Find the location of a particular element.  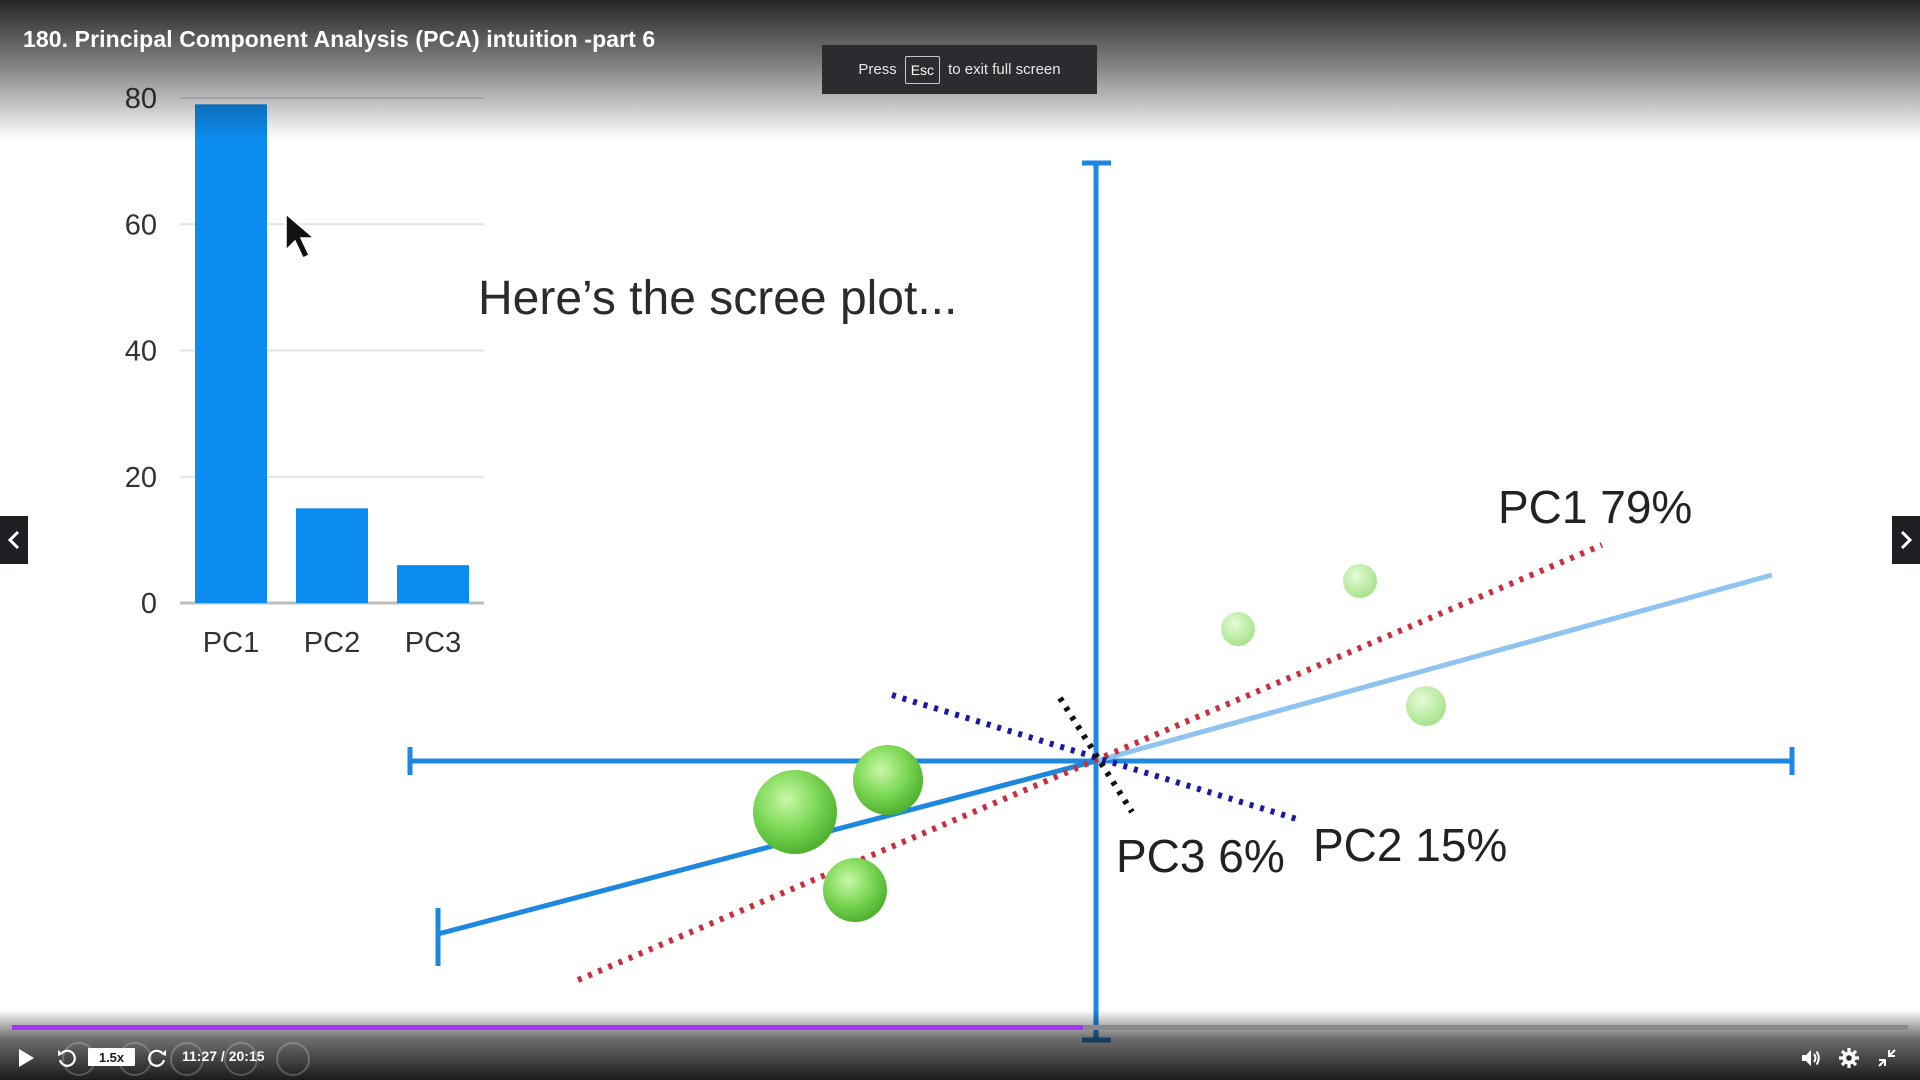

esc-key: Esc is located at coordinates (922, 69).